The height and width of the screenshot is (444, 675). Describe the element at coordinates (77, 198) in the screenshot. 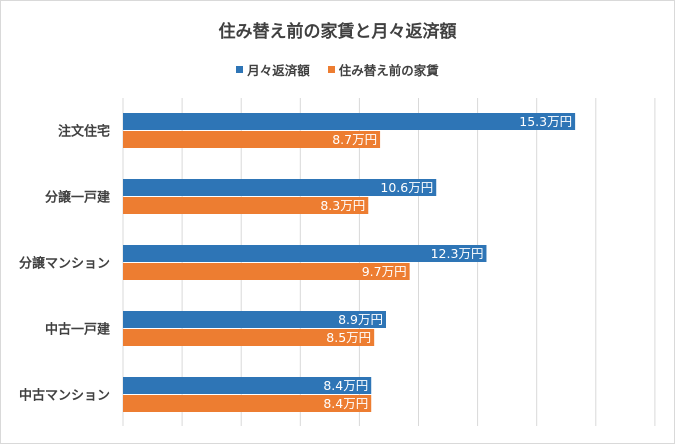

I see `category-label: 分譲一戸建` at that location.